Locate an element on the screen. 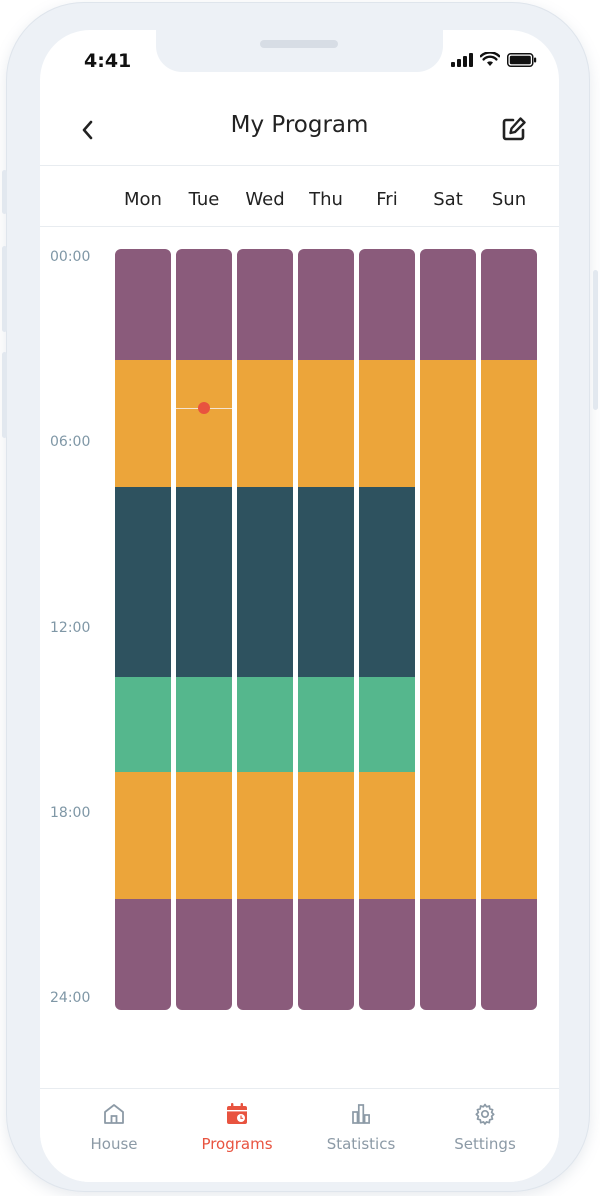 This screenshot has height=1196, width=600. day-column-sat is located at coordinates (448, 629).